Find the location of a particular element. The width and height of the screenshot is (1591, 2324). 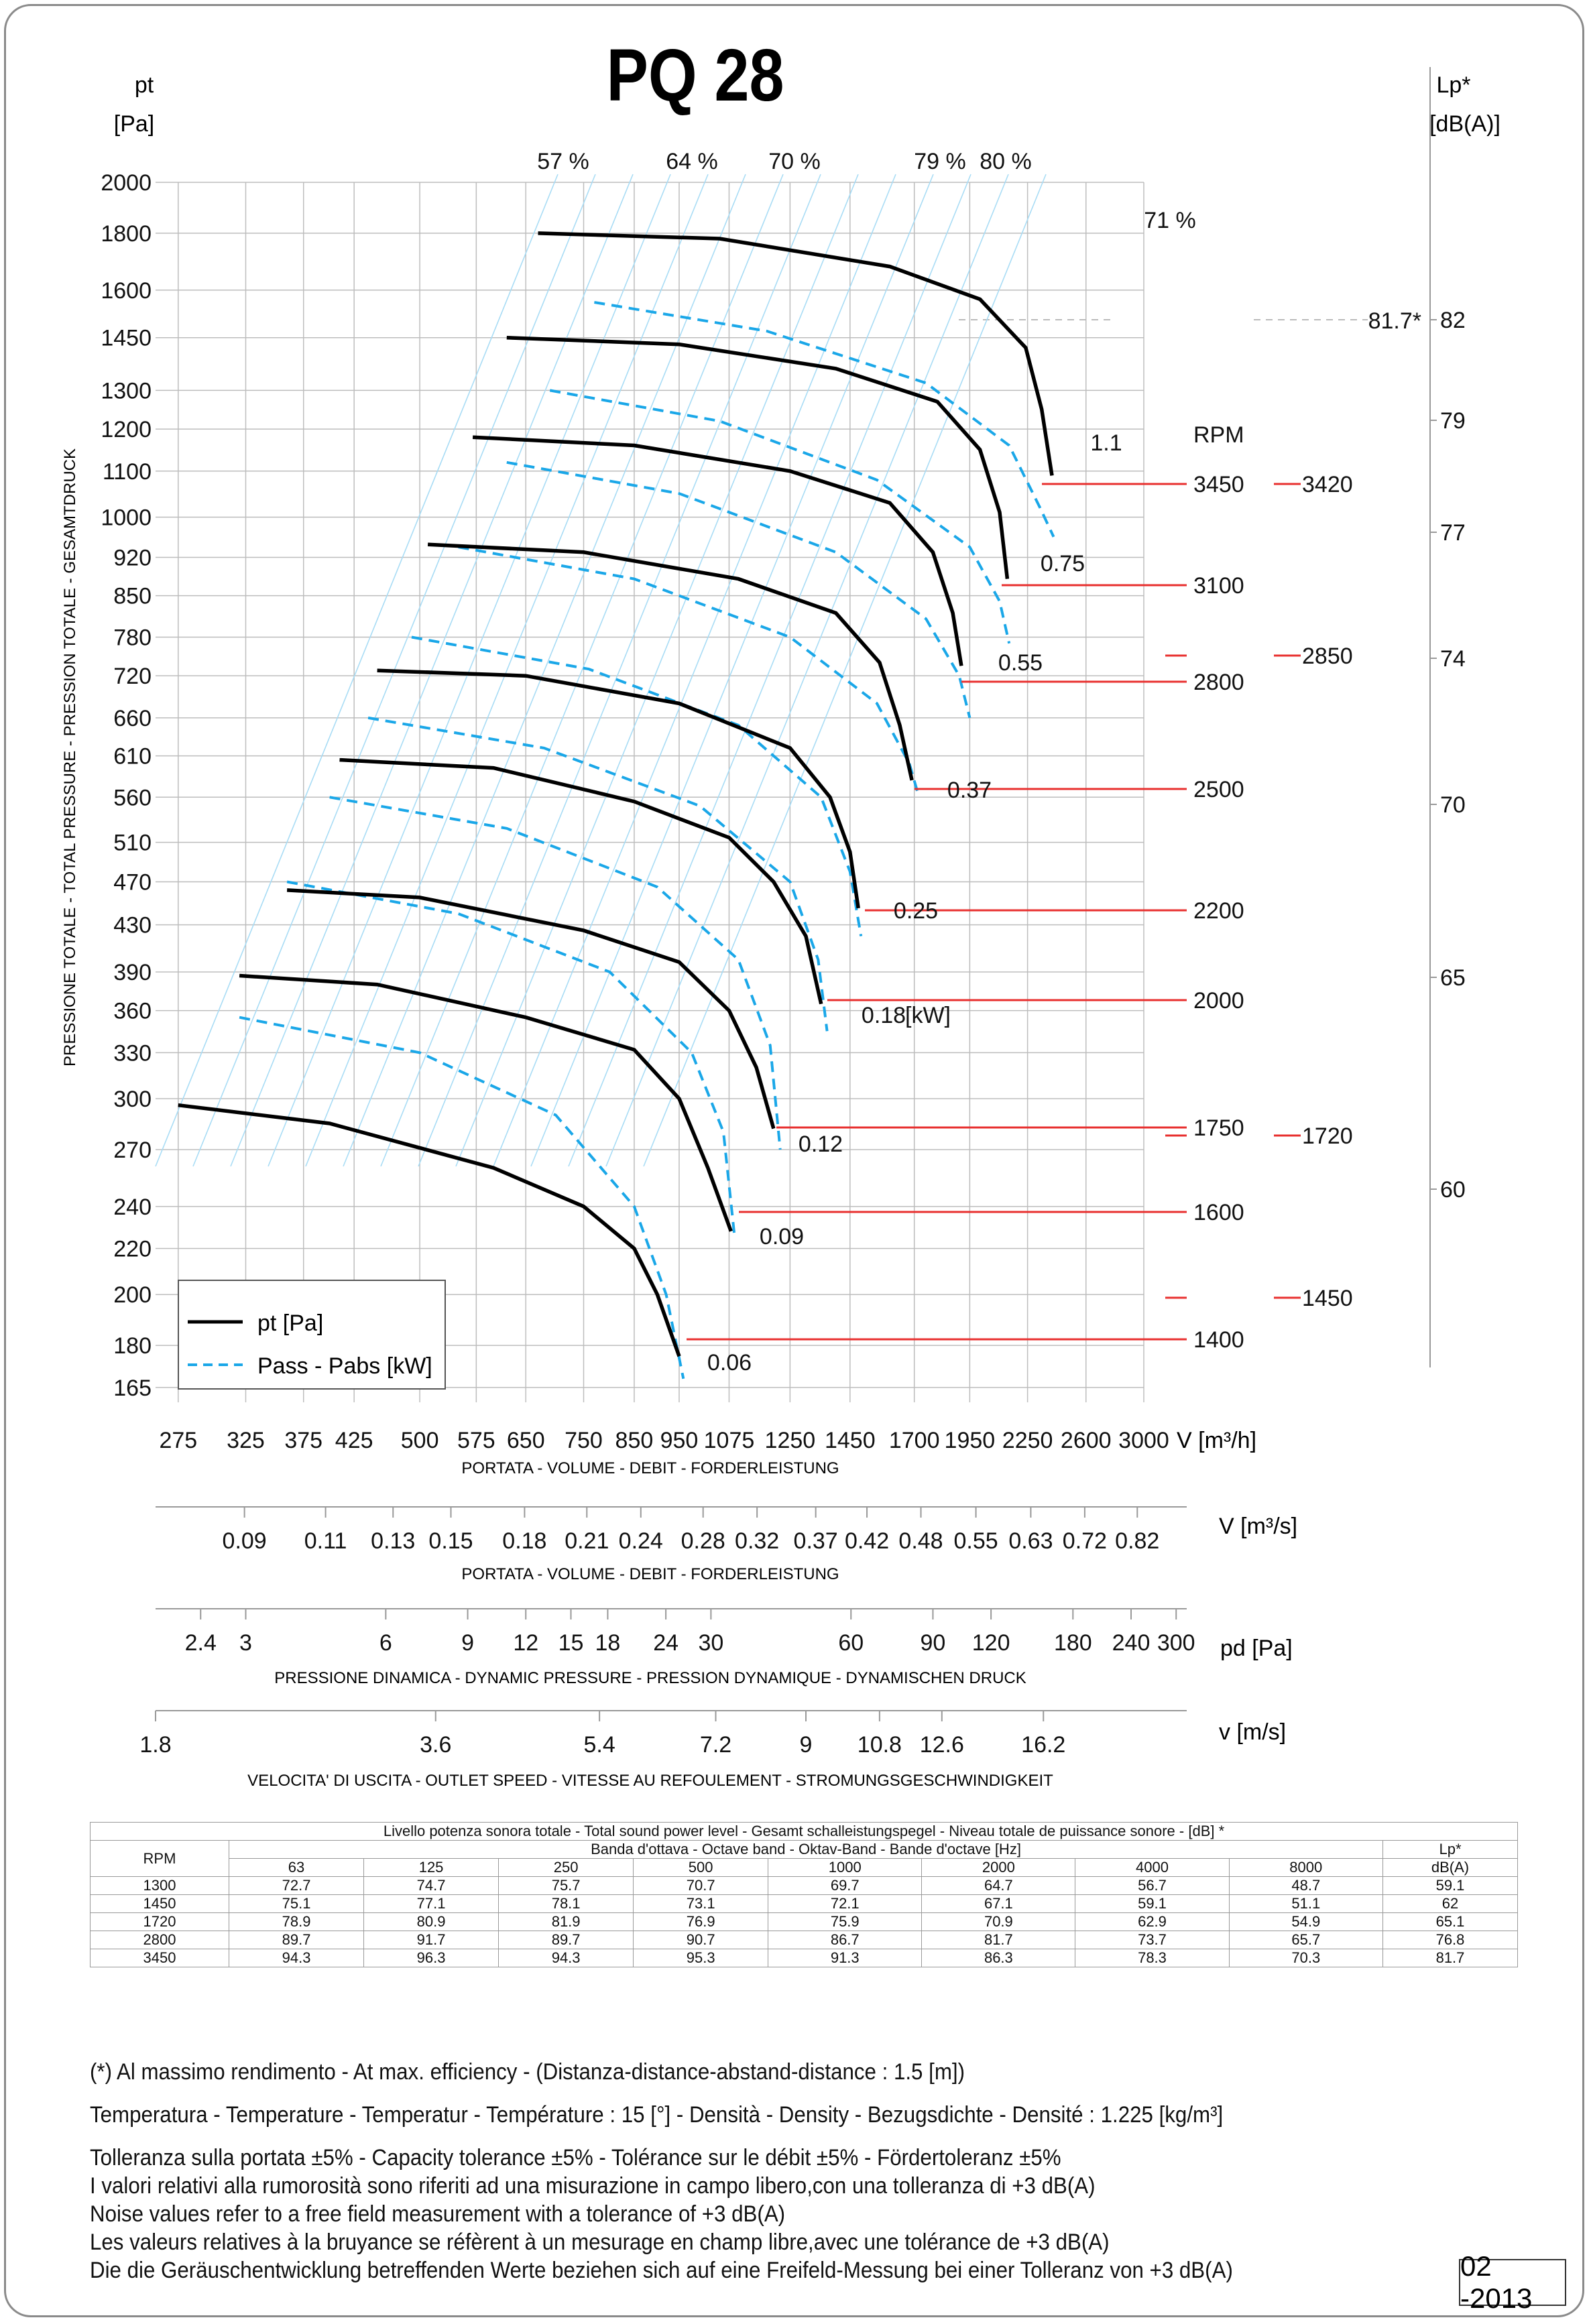

x-tick-label: 650 is located at coordinates (526, 1440).